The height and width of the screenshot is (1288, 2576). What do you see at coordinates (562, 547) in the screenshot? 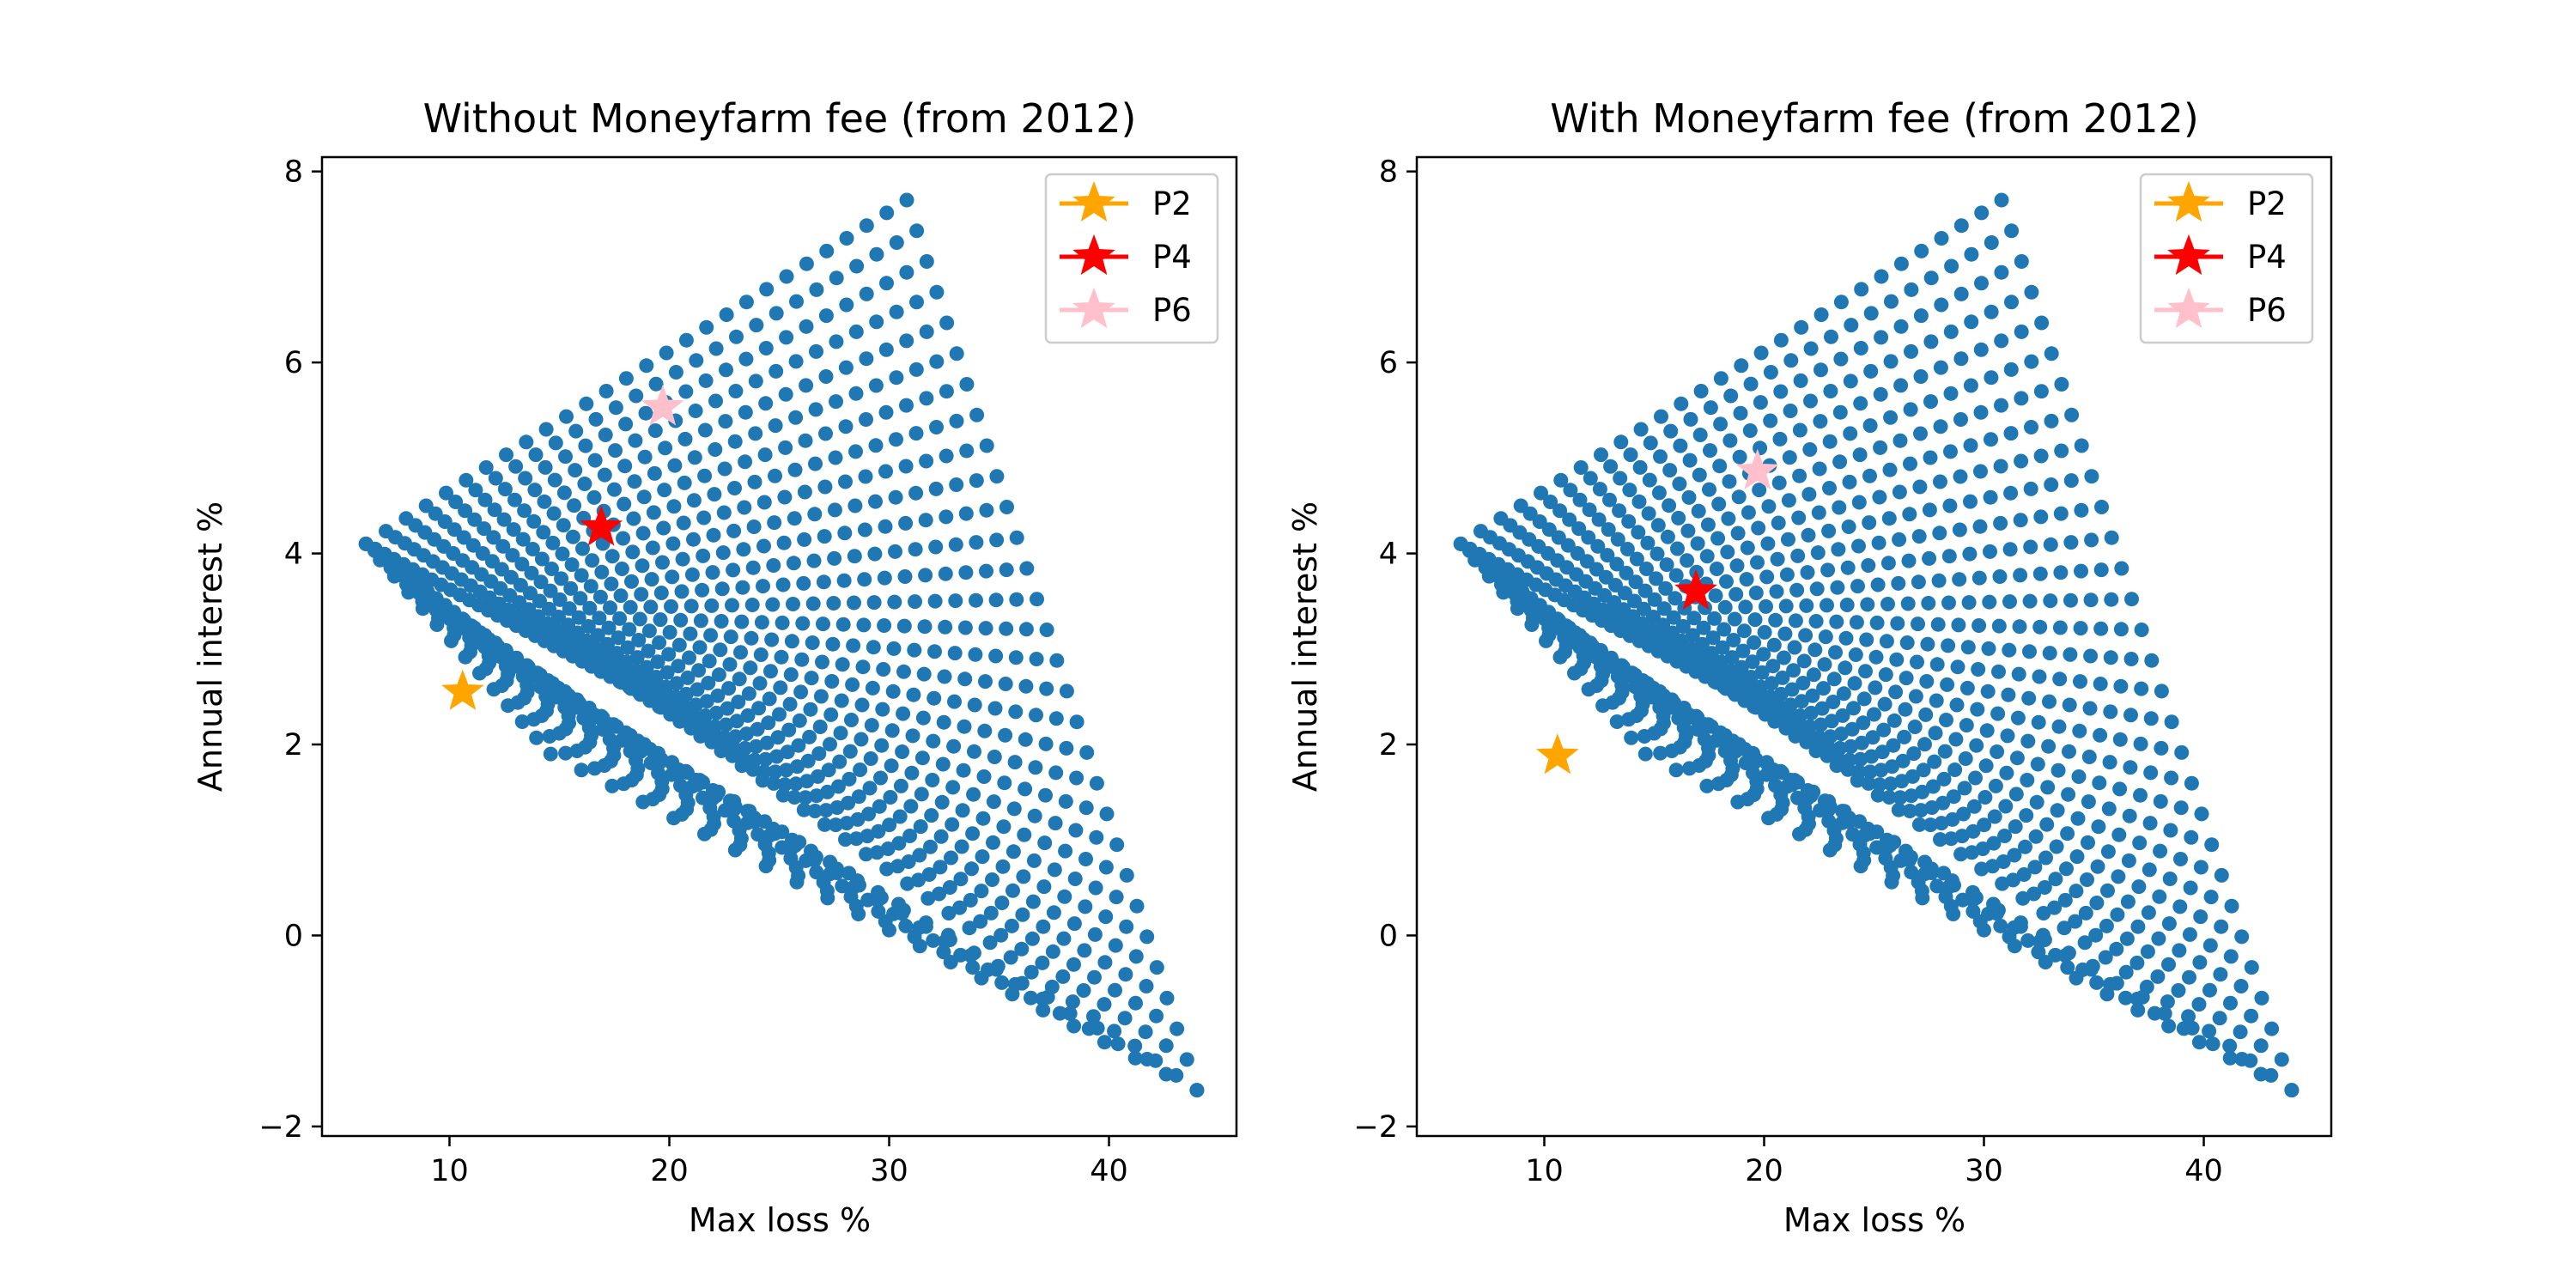
I see `markers-layer` at bounding box center [562, 547].